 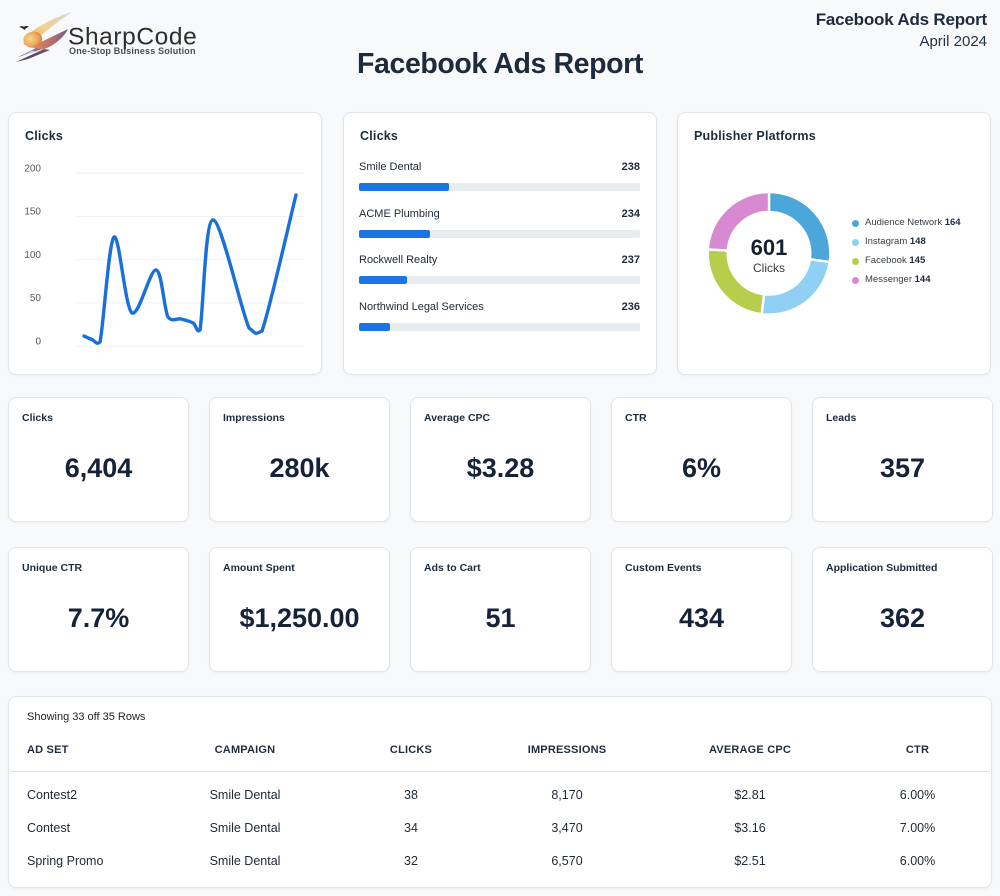 I want to click on svg-text: 50, so click(x=36, y=298).